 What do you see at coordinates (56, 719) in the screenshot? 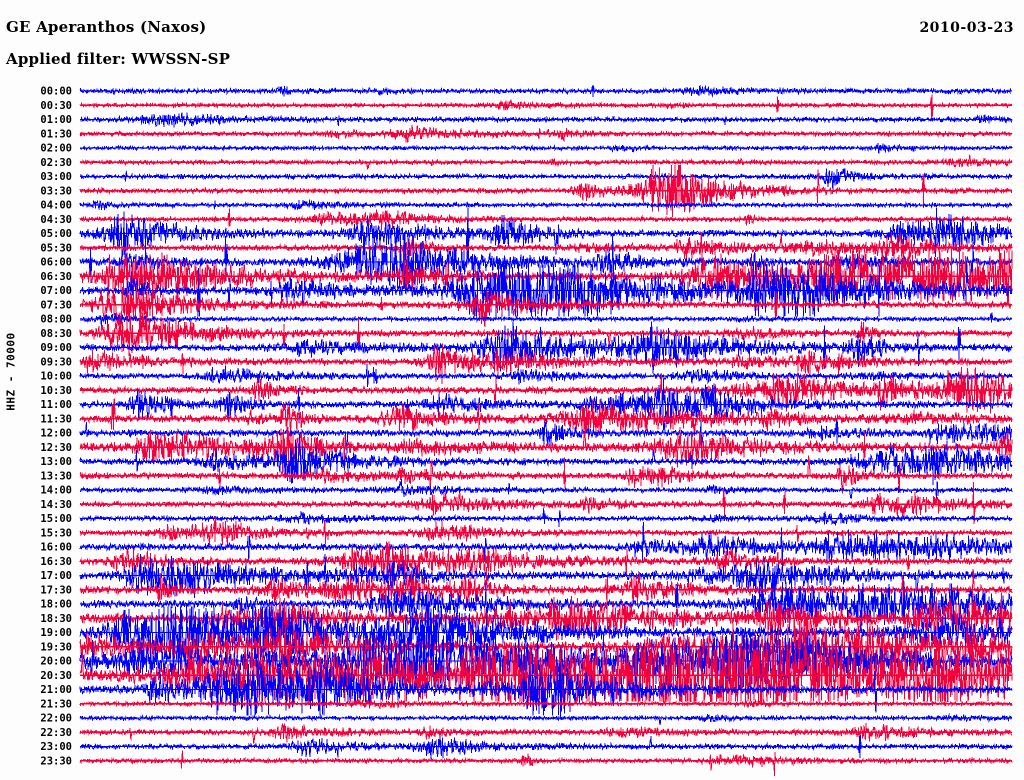
I see `time-tick-label: 22:00` at bounding box center [56, 719].